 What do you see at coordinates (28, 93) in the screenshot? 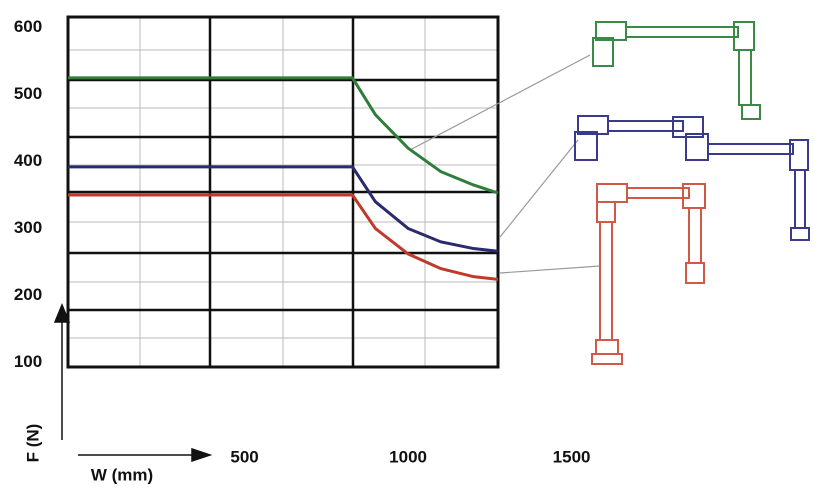
I see `y-tick-label: 500` at bounding box center [28, 93].